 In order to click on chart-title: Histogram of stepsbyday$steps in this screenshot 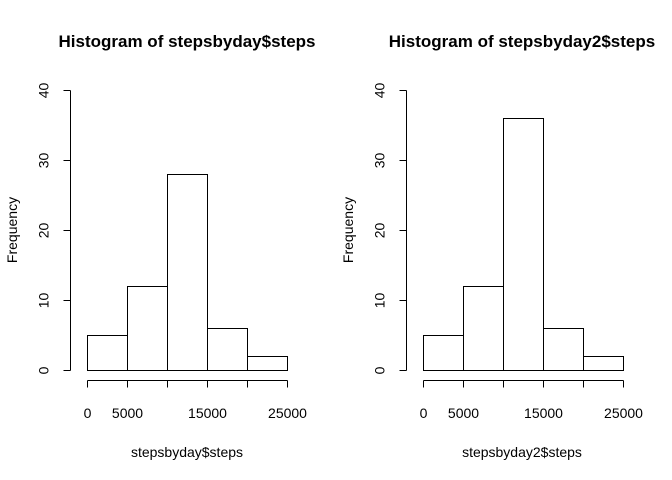, I will do `click(187, 41)`.